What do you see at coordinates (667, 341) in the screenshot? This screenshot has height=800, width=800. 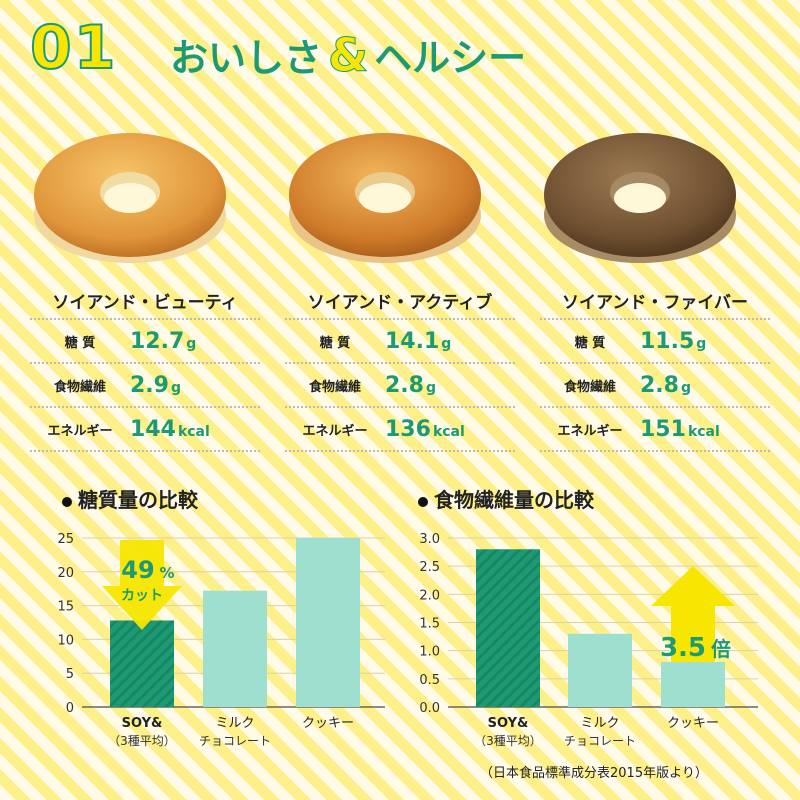 I see `number: 11.5` at bounding box center [667, 341].